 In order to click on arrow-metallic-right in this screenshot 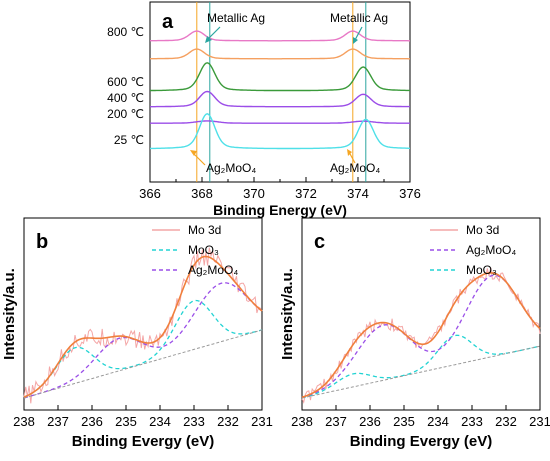, I will do `click(358, 33)`.